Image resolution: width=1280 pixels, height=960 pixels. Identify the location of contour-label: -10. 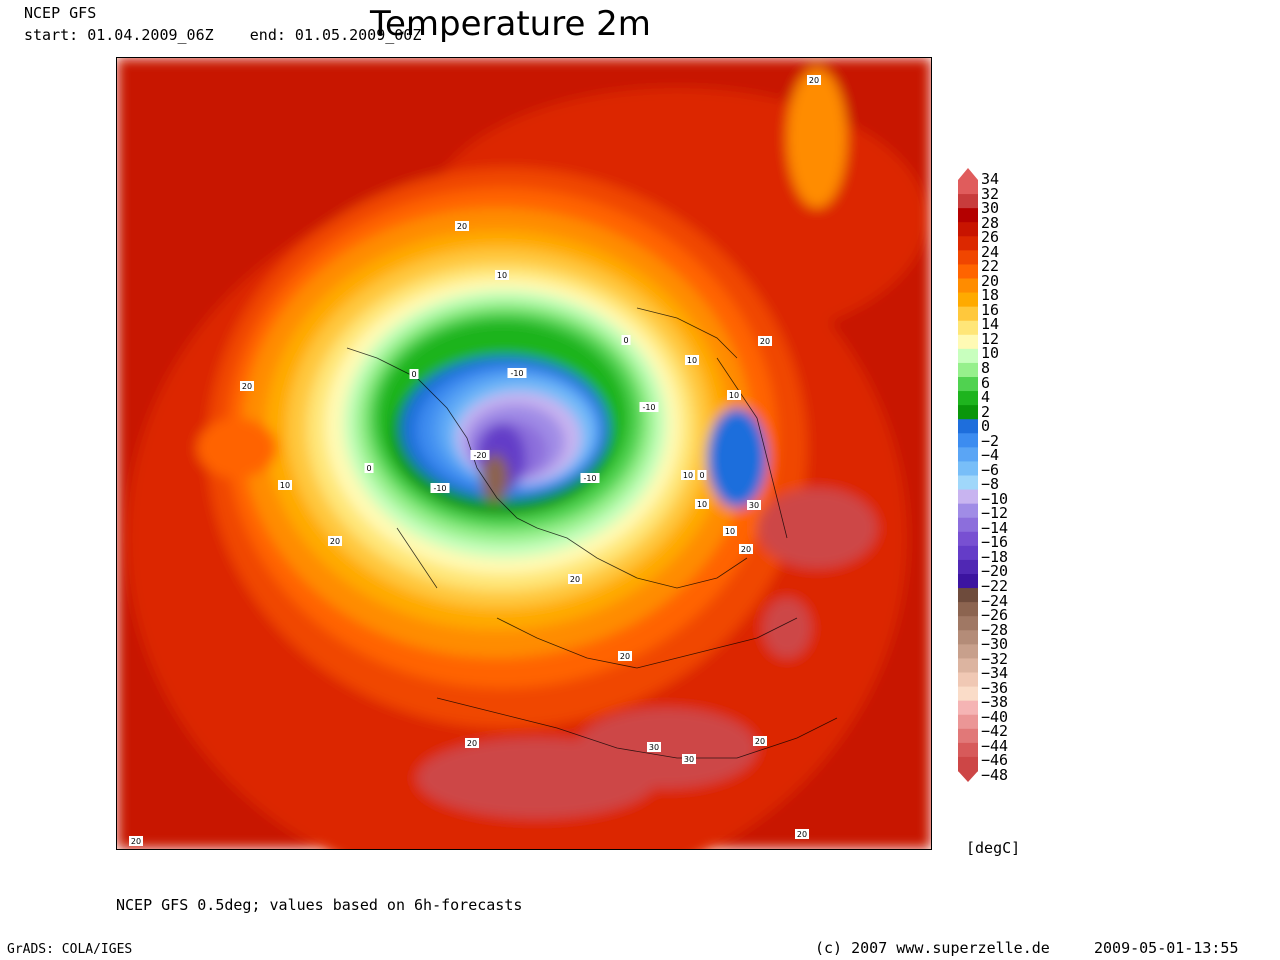
(516, 373).